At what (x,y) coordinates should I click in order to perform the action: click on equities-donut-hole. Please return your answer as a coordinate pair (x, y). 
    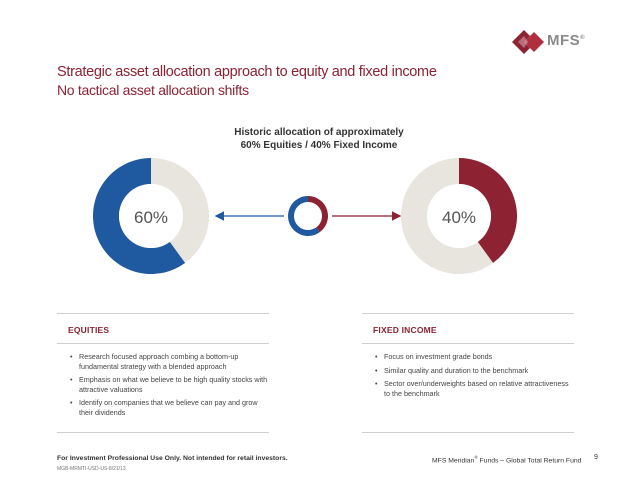
    Looking at the image, I should click on (151, 216).